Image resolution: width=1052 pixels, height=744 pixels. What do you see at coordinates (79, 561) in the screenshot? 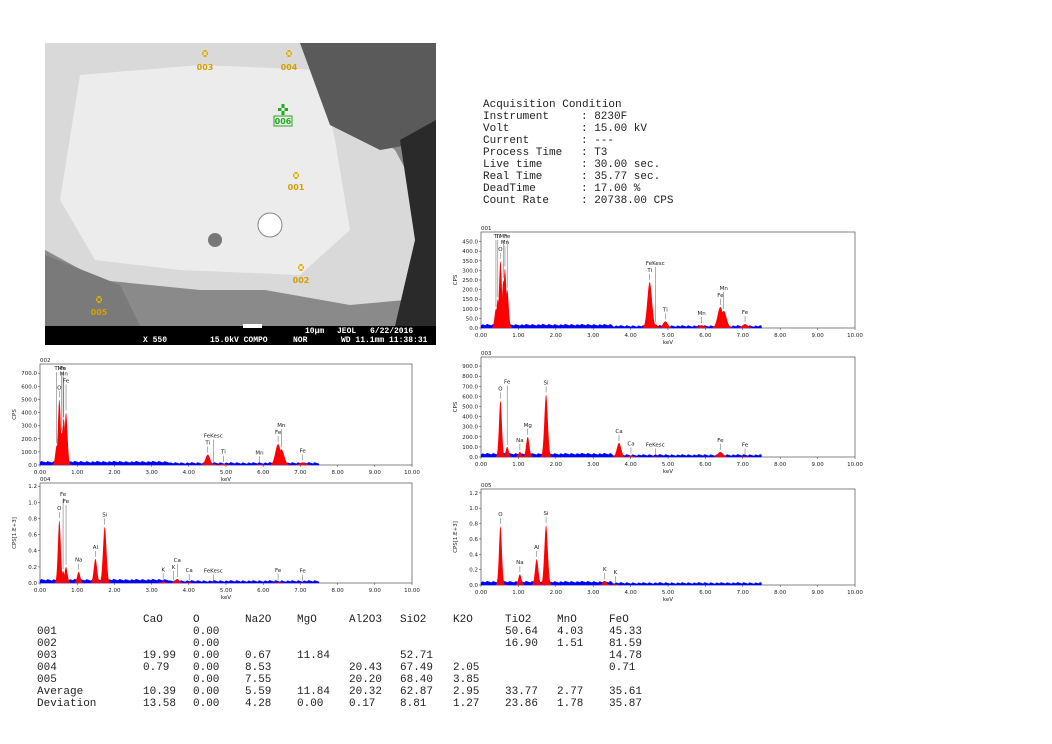
I see `peak-label: Na` at bounding box center [79, 561].